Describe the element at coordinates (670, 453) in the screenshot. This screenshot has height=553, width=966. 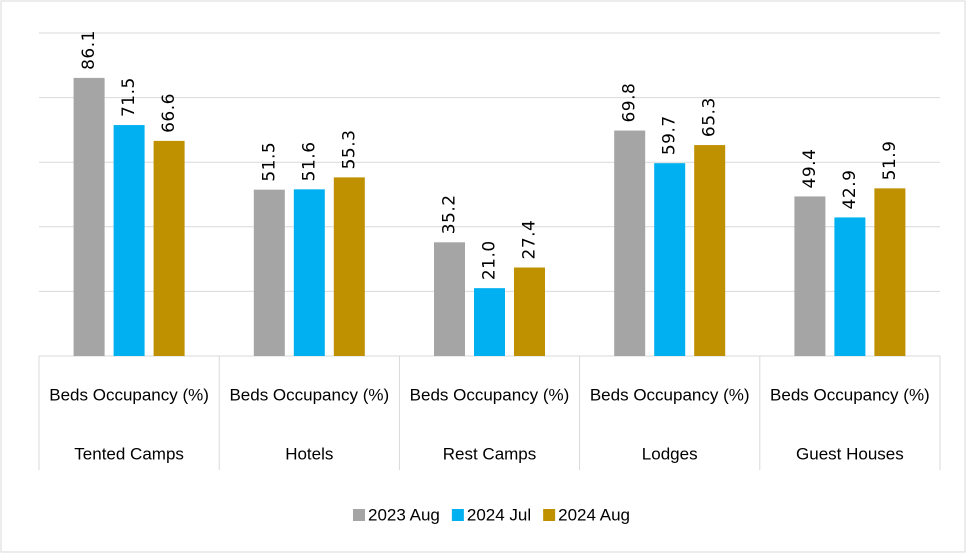
I see `x-tick-label: Lodges` at that location.